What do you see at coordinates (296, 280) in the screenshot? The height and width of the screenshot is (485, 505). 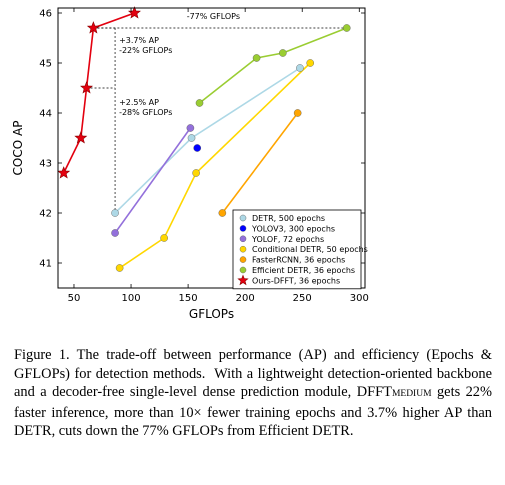 I see `legend-label-6: Ours-DFFT, 36 epochs` at bounding box center [296, 280].